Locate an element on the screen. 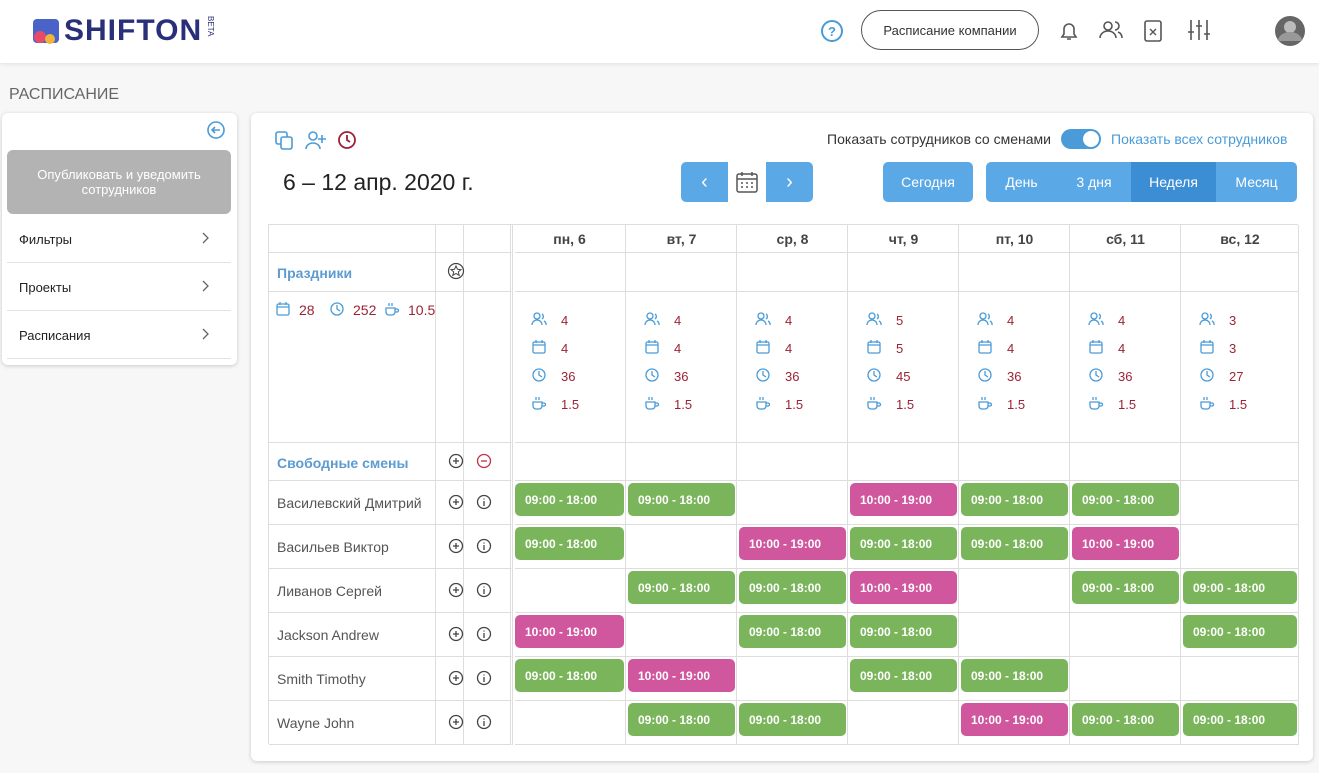 This screenshot has height=773, width=1319. prev-button: ‹ is located at coordinates (704, 182).